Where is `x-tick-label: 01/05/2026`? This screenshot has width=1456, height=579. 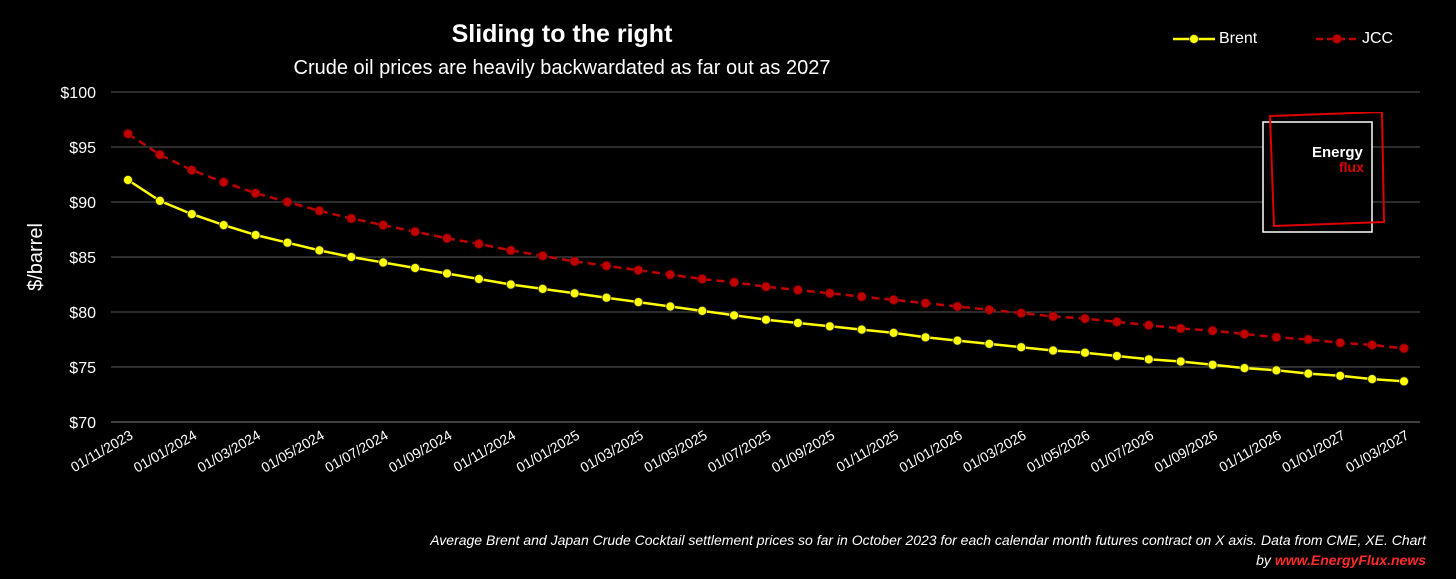 x-tick-label: 01/05/2026 is located at coordinates (1058, 451).